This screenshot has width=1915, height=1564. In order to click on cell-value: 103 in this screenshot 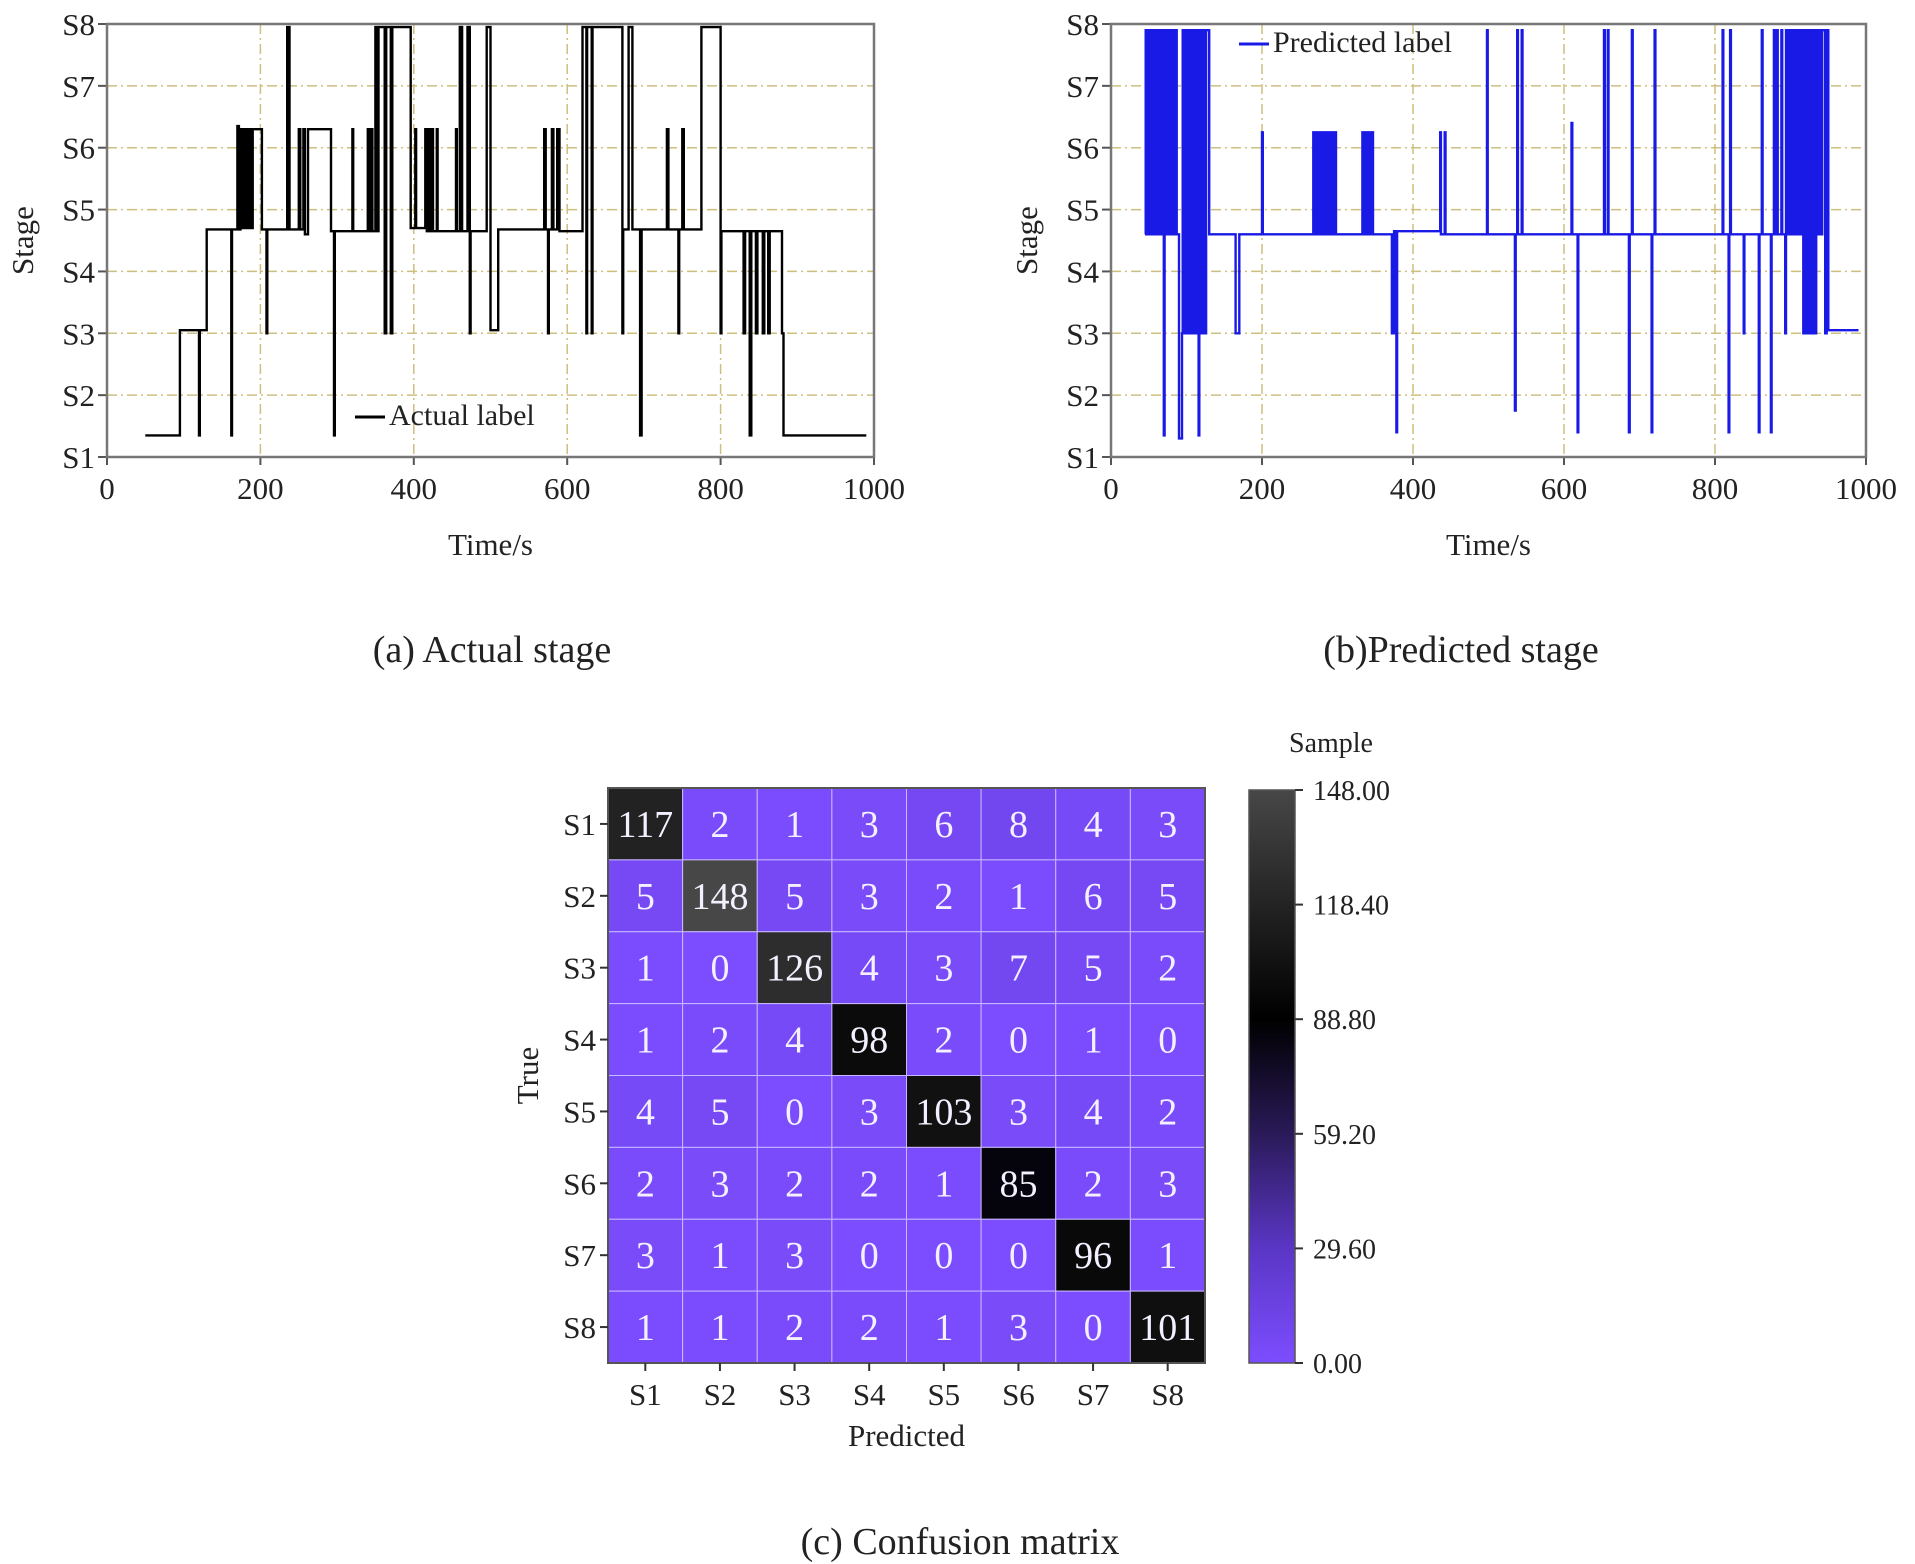, I will do `click(943, 1112)`.